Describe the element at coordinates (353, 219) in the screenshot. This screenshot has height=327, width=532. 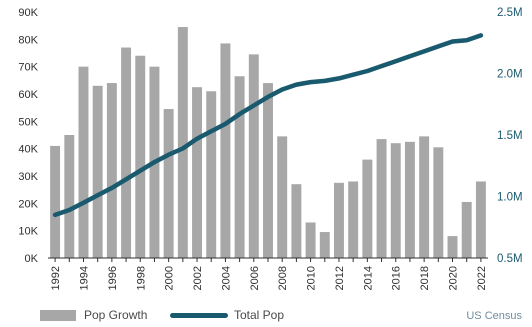
I see `bar-2013` at that location.